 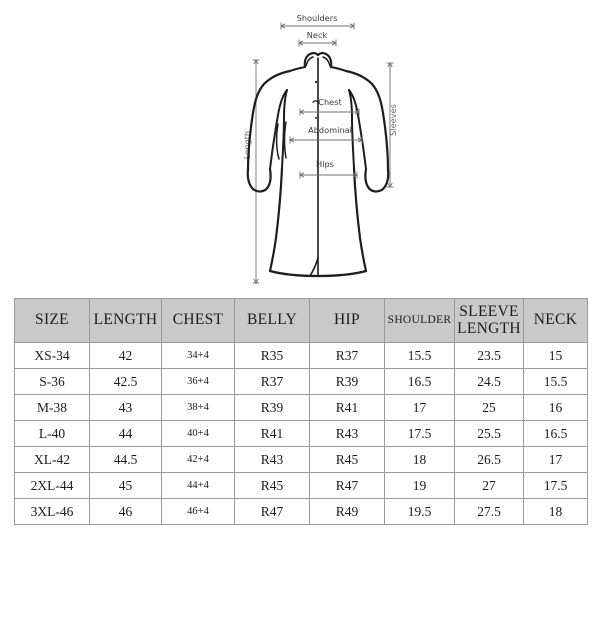 What do you see at coordinates (347, 407) in the screenshot?
I see `cell-hip: R41` at bounding box center [347, 407].